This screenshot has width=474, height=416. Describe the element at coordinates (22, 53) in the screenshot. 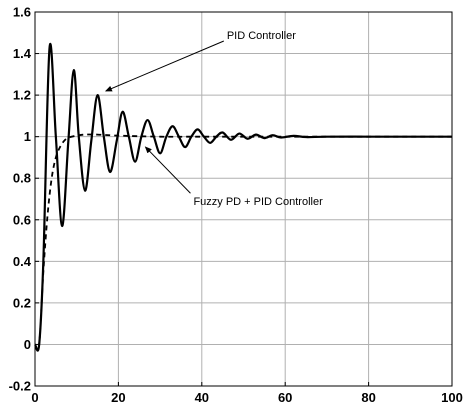

I see `y-tick-label: 1.4` at that location.